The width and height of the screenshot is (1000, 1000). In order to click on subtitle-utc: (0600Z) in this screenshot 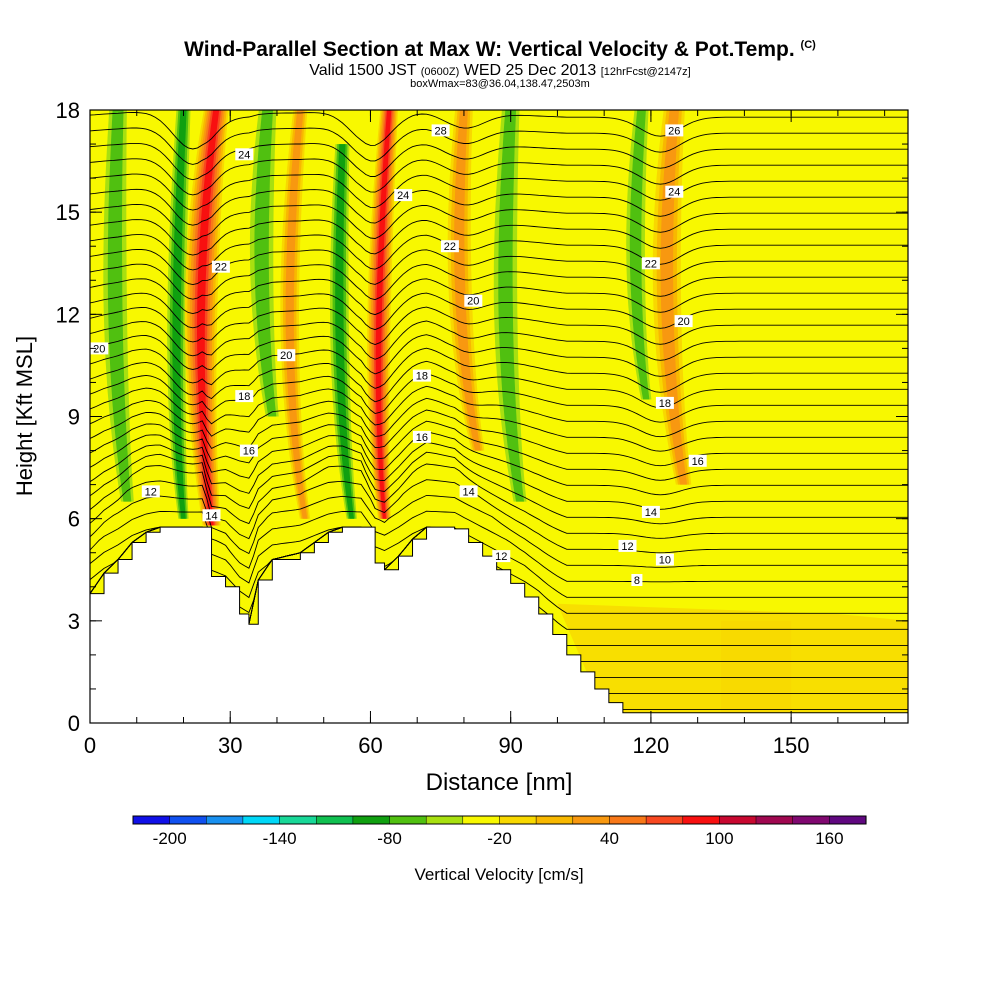, I will do `click(440, 72)`.